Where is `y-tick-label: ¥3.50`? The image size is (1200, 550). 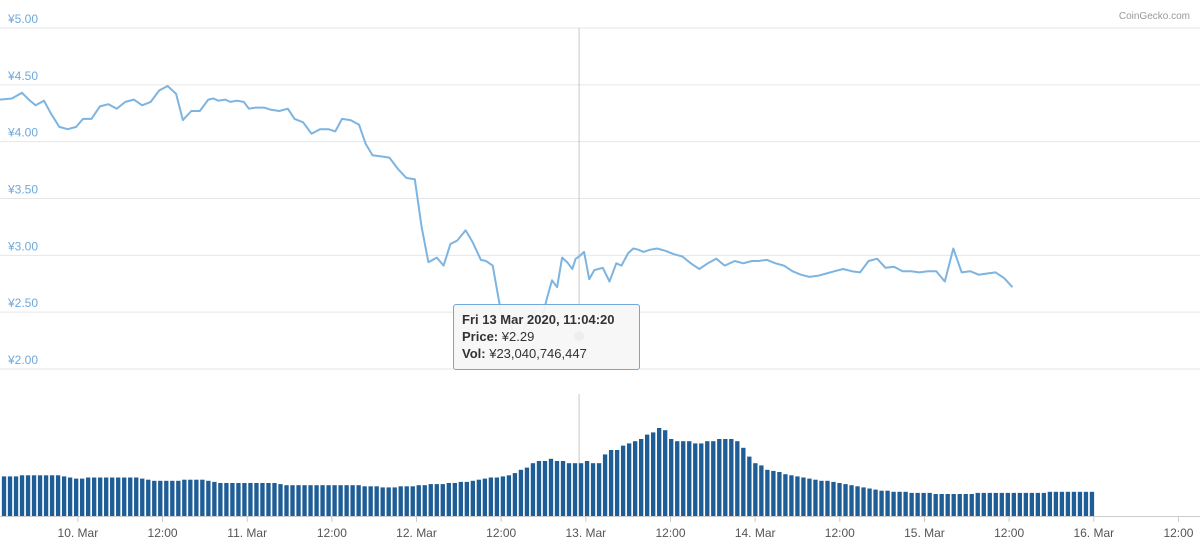
y-tick-label: ¥3.50 is located at coordinates (22, 190).